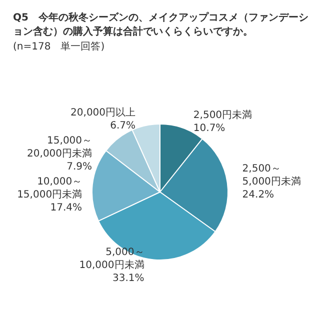  I want to click on slice-label: 2,500～ 5,000円未満, so click(271, 175).